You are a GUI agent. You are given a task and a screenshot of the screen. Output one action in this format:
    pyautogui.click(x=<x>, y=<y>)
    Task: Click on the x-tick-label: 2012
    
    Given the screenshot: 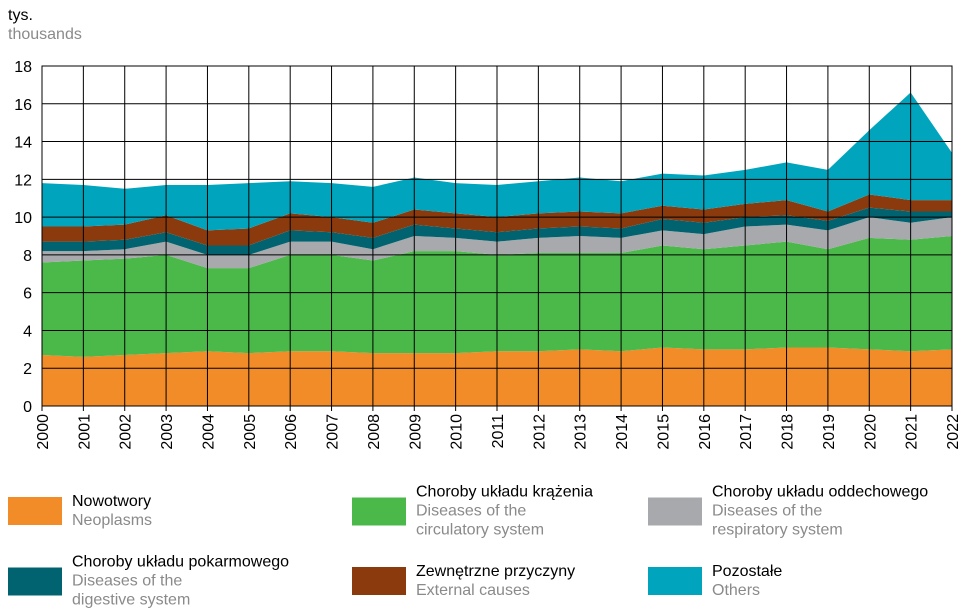 What is the action you would take?
    pyautogui.click(x=539, y=432)
    